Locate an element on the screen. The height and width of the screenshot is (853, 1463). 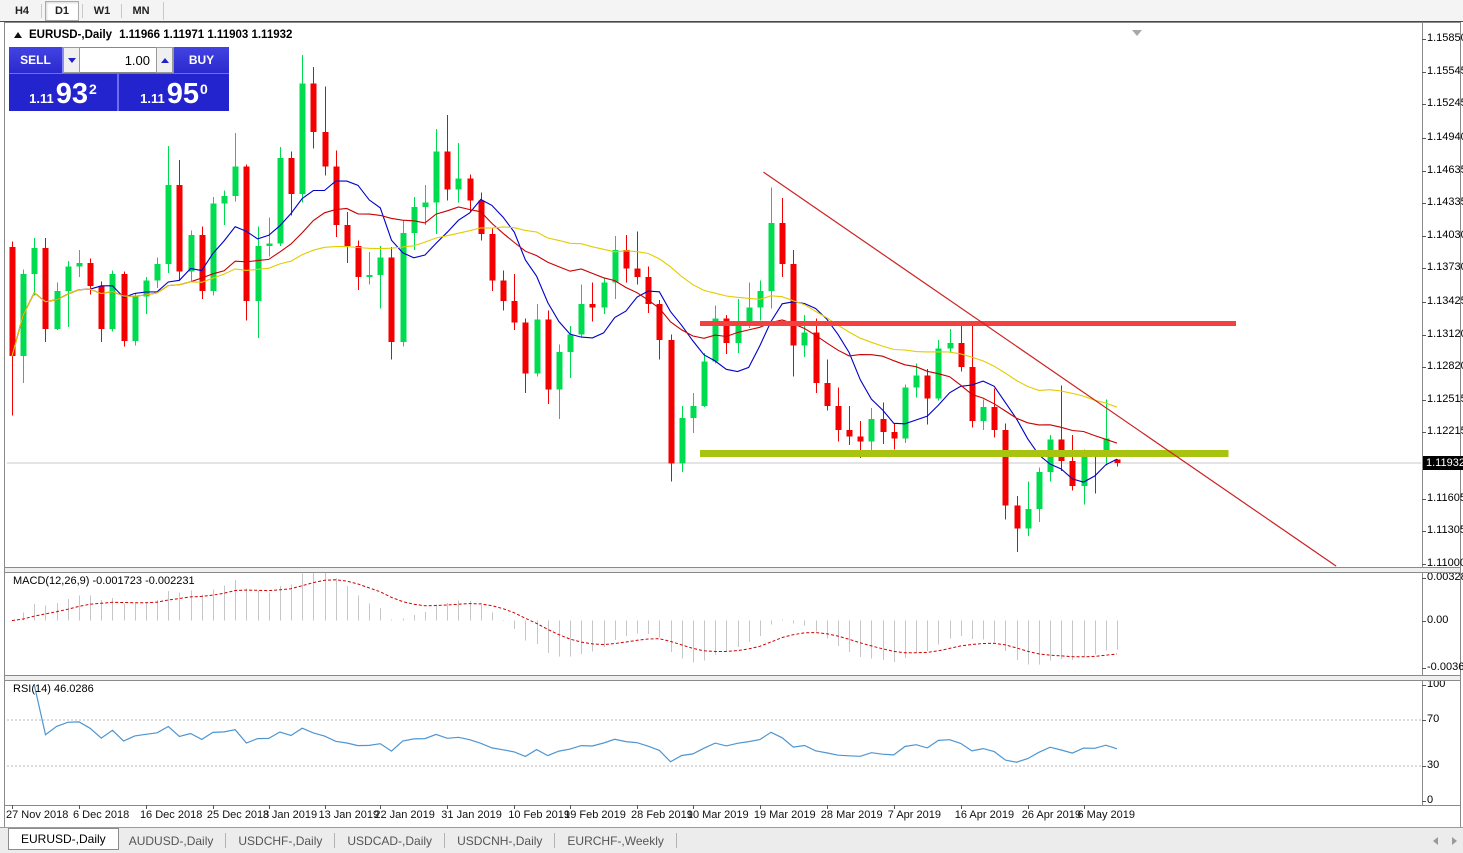
collapse-panel-icon is located at coordinates (18, 35).